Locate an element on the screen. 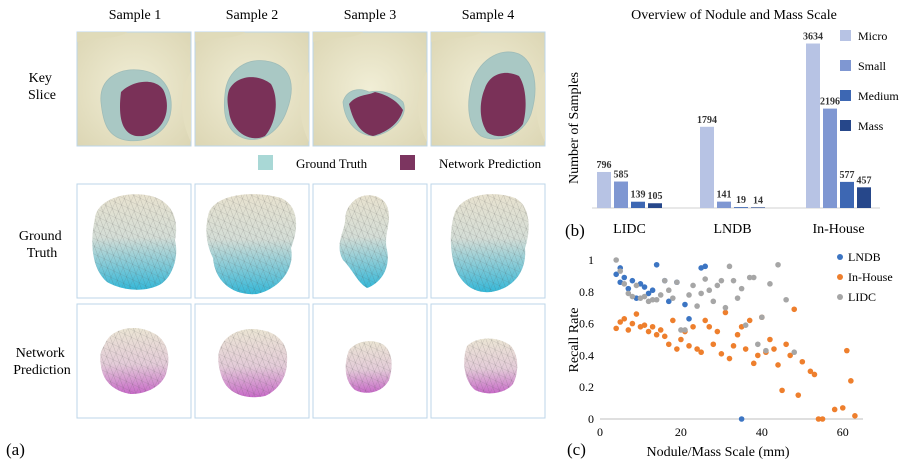 The height and width of the screenshot is (469, 908). legend-label-network-prediction: Network Prediction is located at coordinates (490, 163).